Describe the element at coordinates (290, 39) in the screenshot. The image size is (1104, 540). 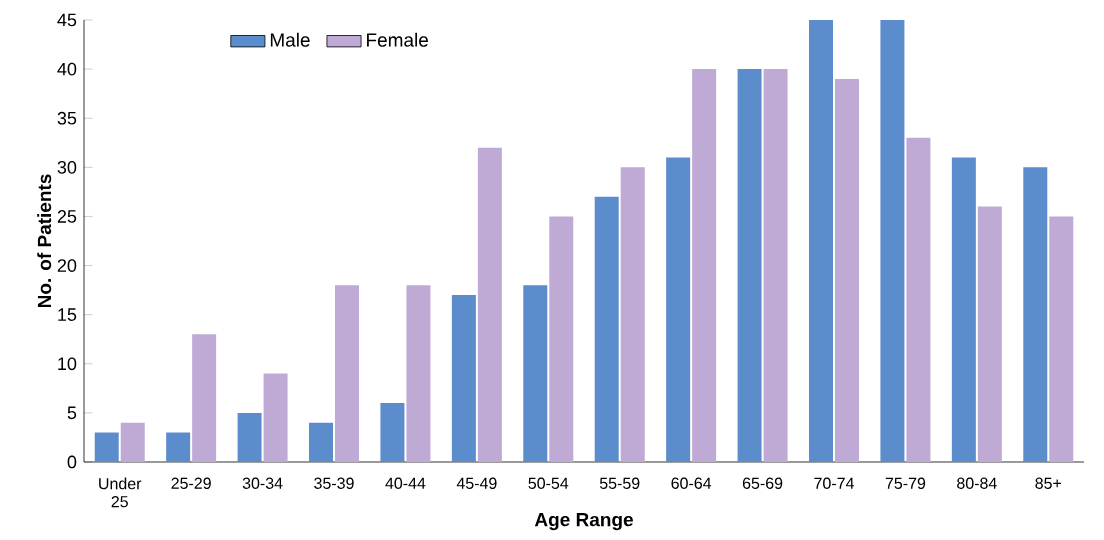
I see `legend-label: Male` at that location.